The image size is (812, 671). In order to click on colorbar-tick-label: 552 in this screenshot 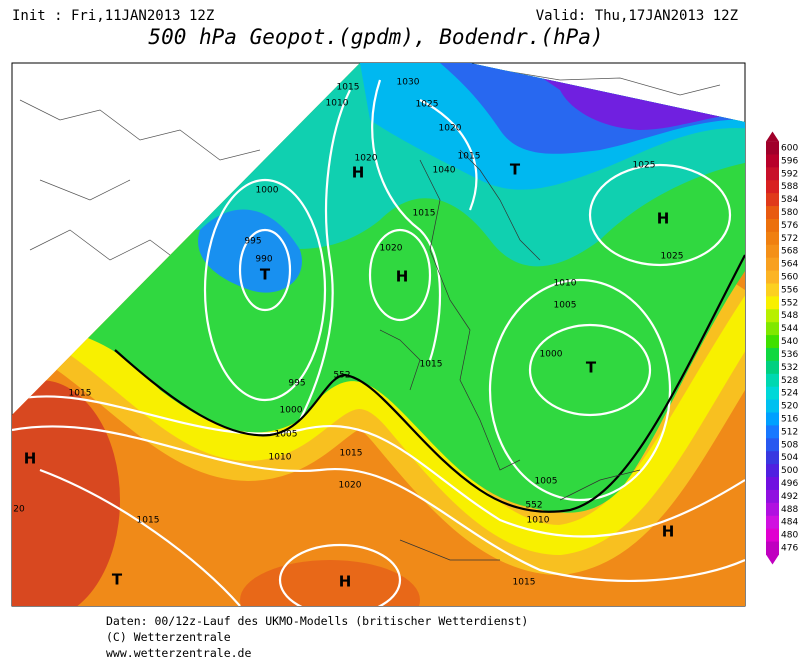, I will do `click(789, 303)`.